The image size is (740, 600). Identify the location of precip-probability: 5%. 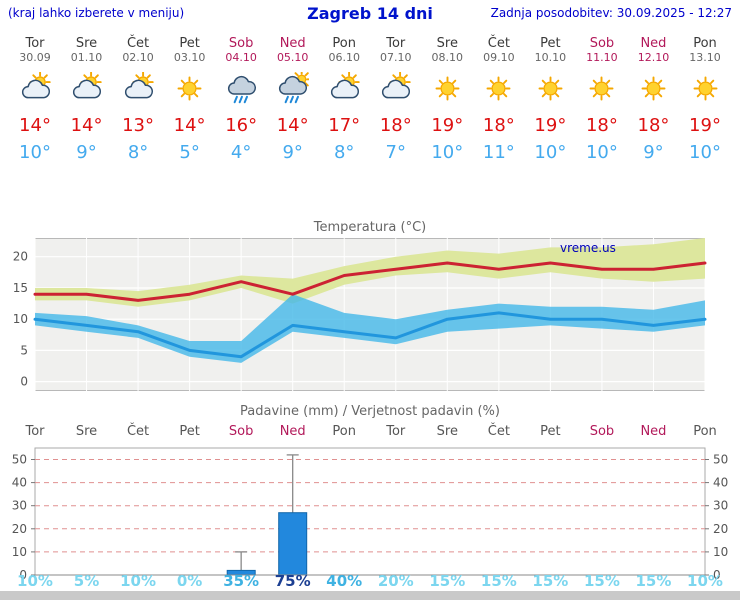
(86, 581).